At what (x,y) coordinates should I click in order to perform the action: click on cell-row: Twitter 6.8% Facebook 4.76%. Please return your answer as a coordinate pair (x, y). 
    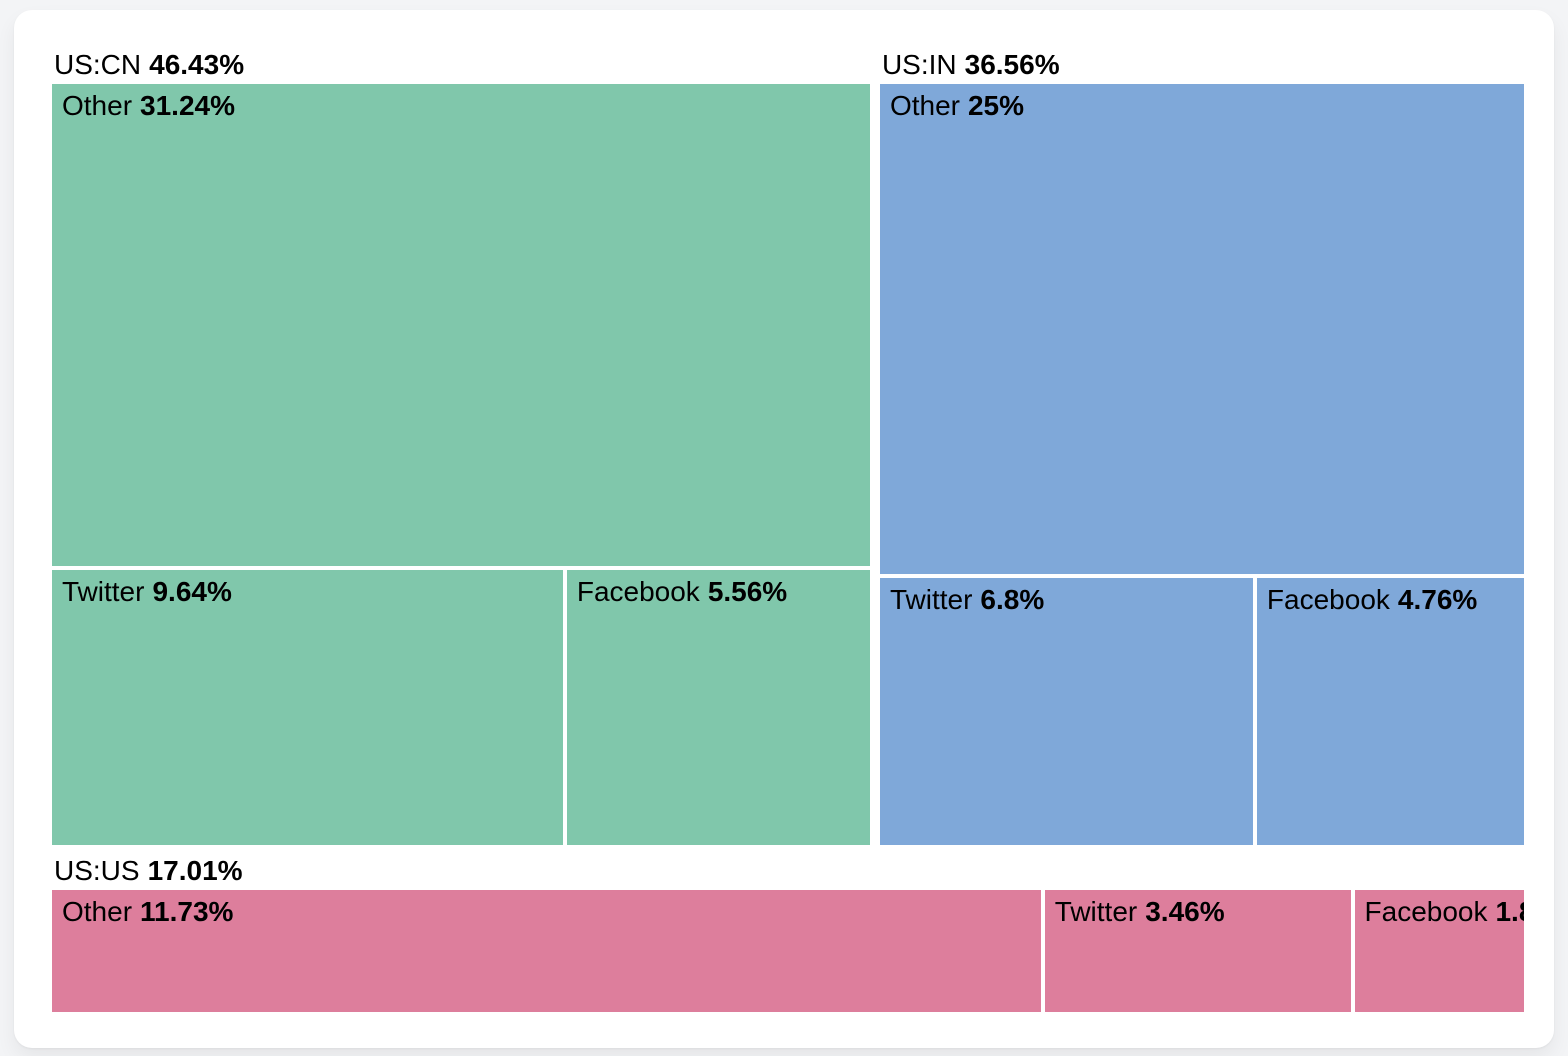
    Looking at the image, I should click on (1201, 711).